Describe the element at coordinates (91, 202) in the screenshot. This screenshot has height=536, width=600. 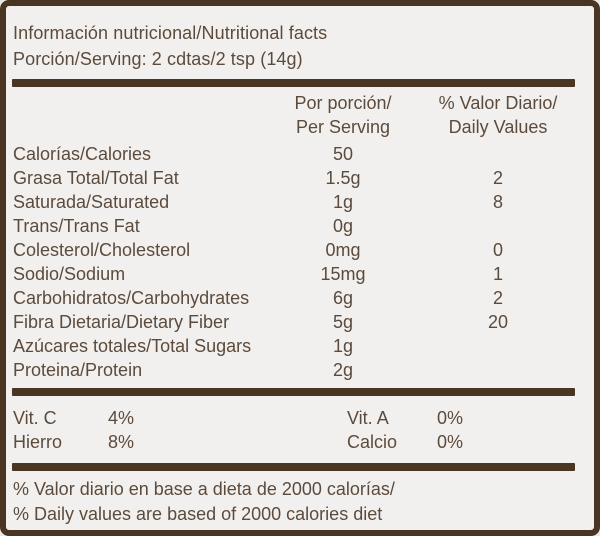
I see `nutrient-name: Saturada/Saturated` at that location.